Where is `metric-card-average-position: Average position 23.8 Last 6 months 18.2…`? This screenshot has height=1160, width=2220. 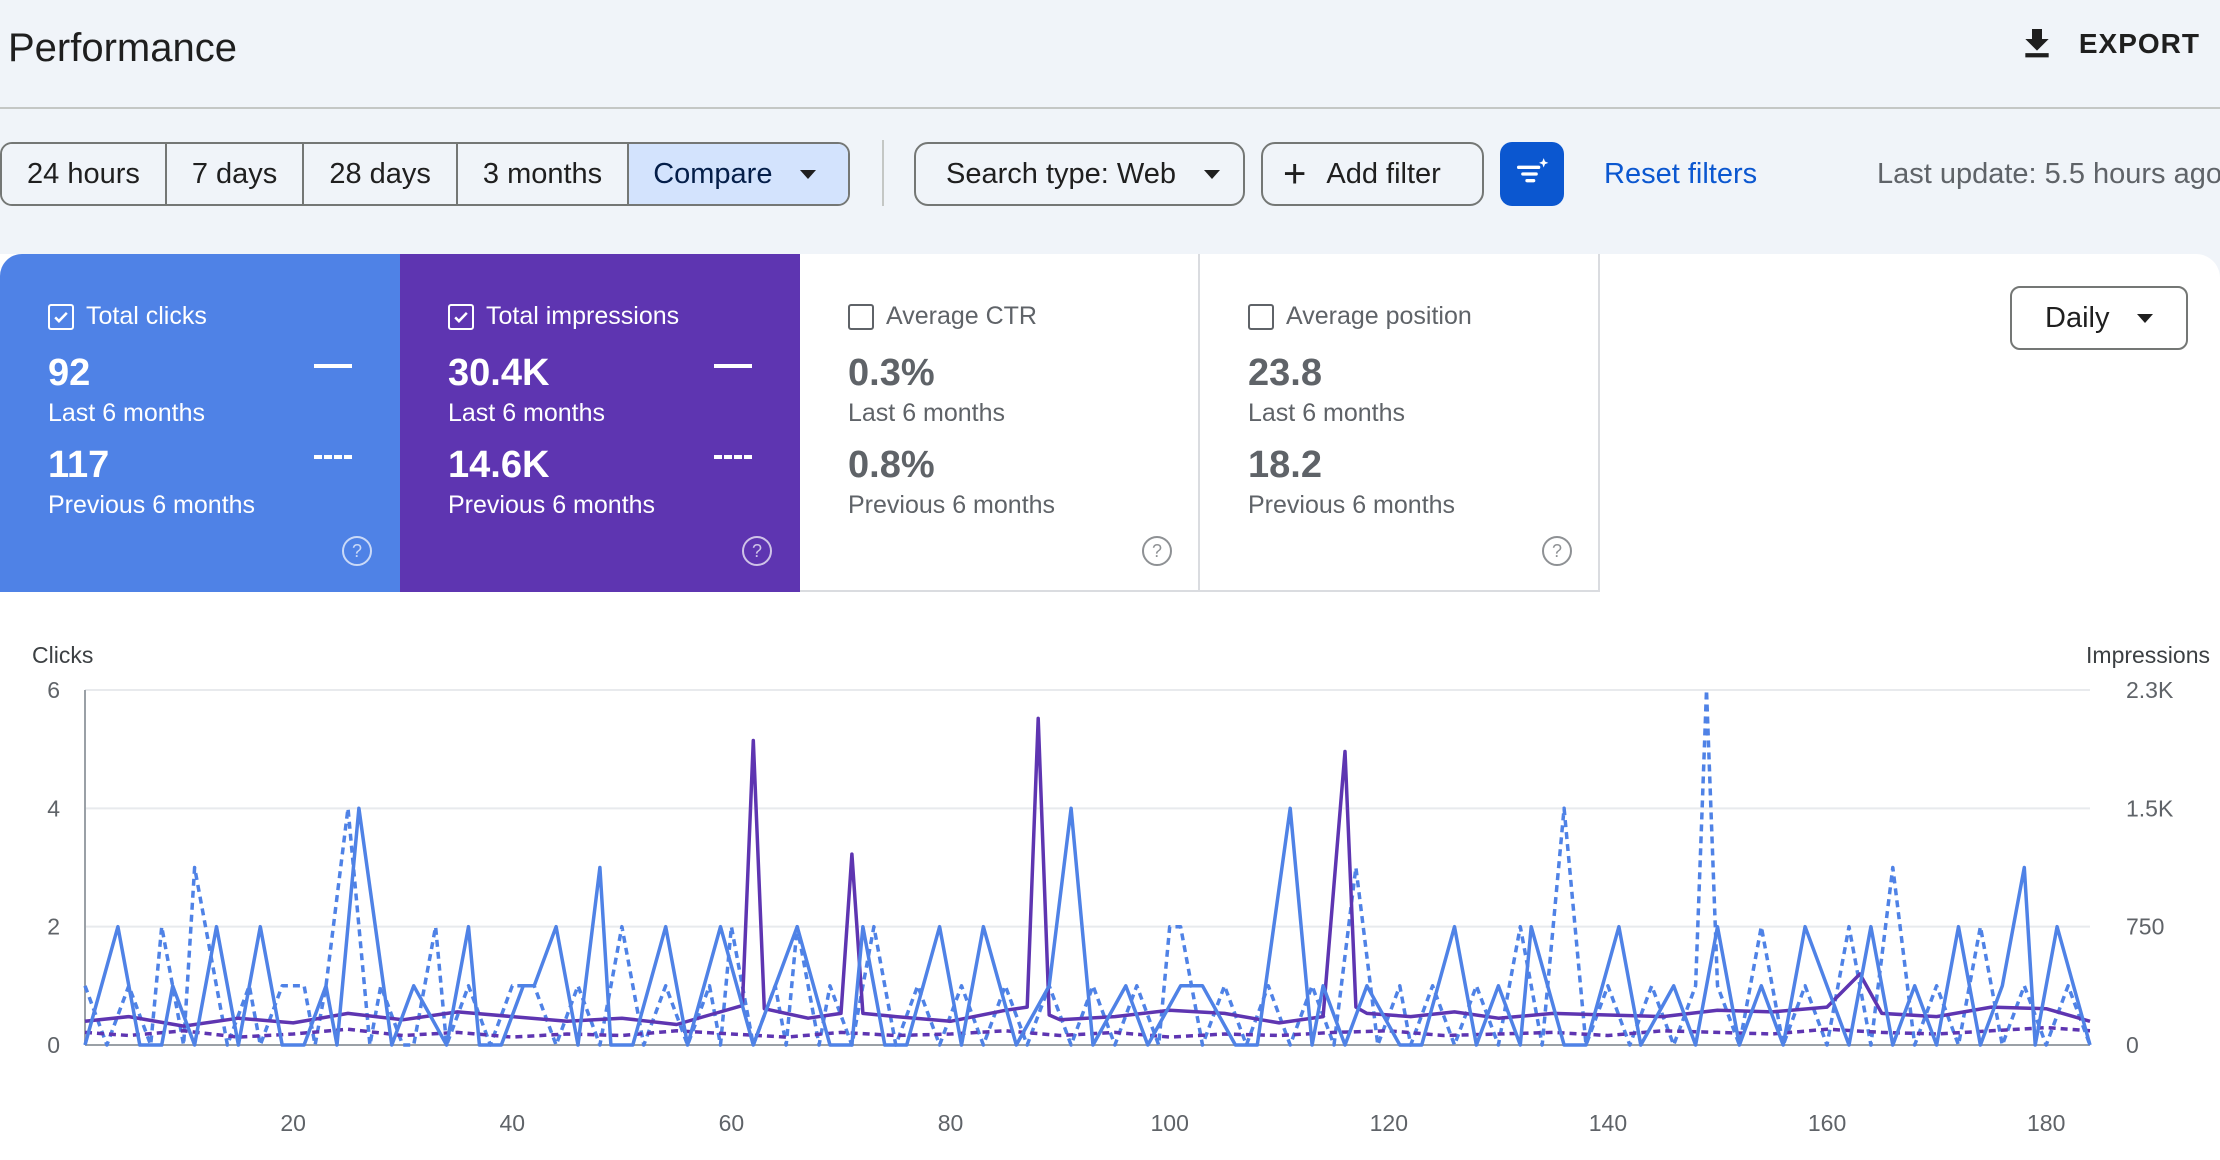
metric-card-average-position: Average position 23.8 Last 6 months 18.2… is located at coordinates (1400, 423).